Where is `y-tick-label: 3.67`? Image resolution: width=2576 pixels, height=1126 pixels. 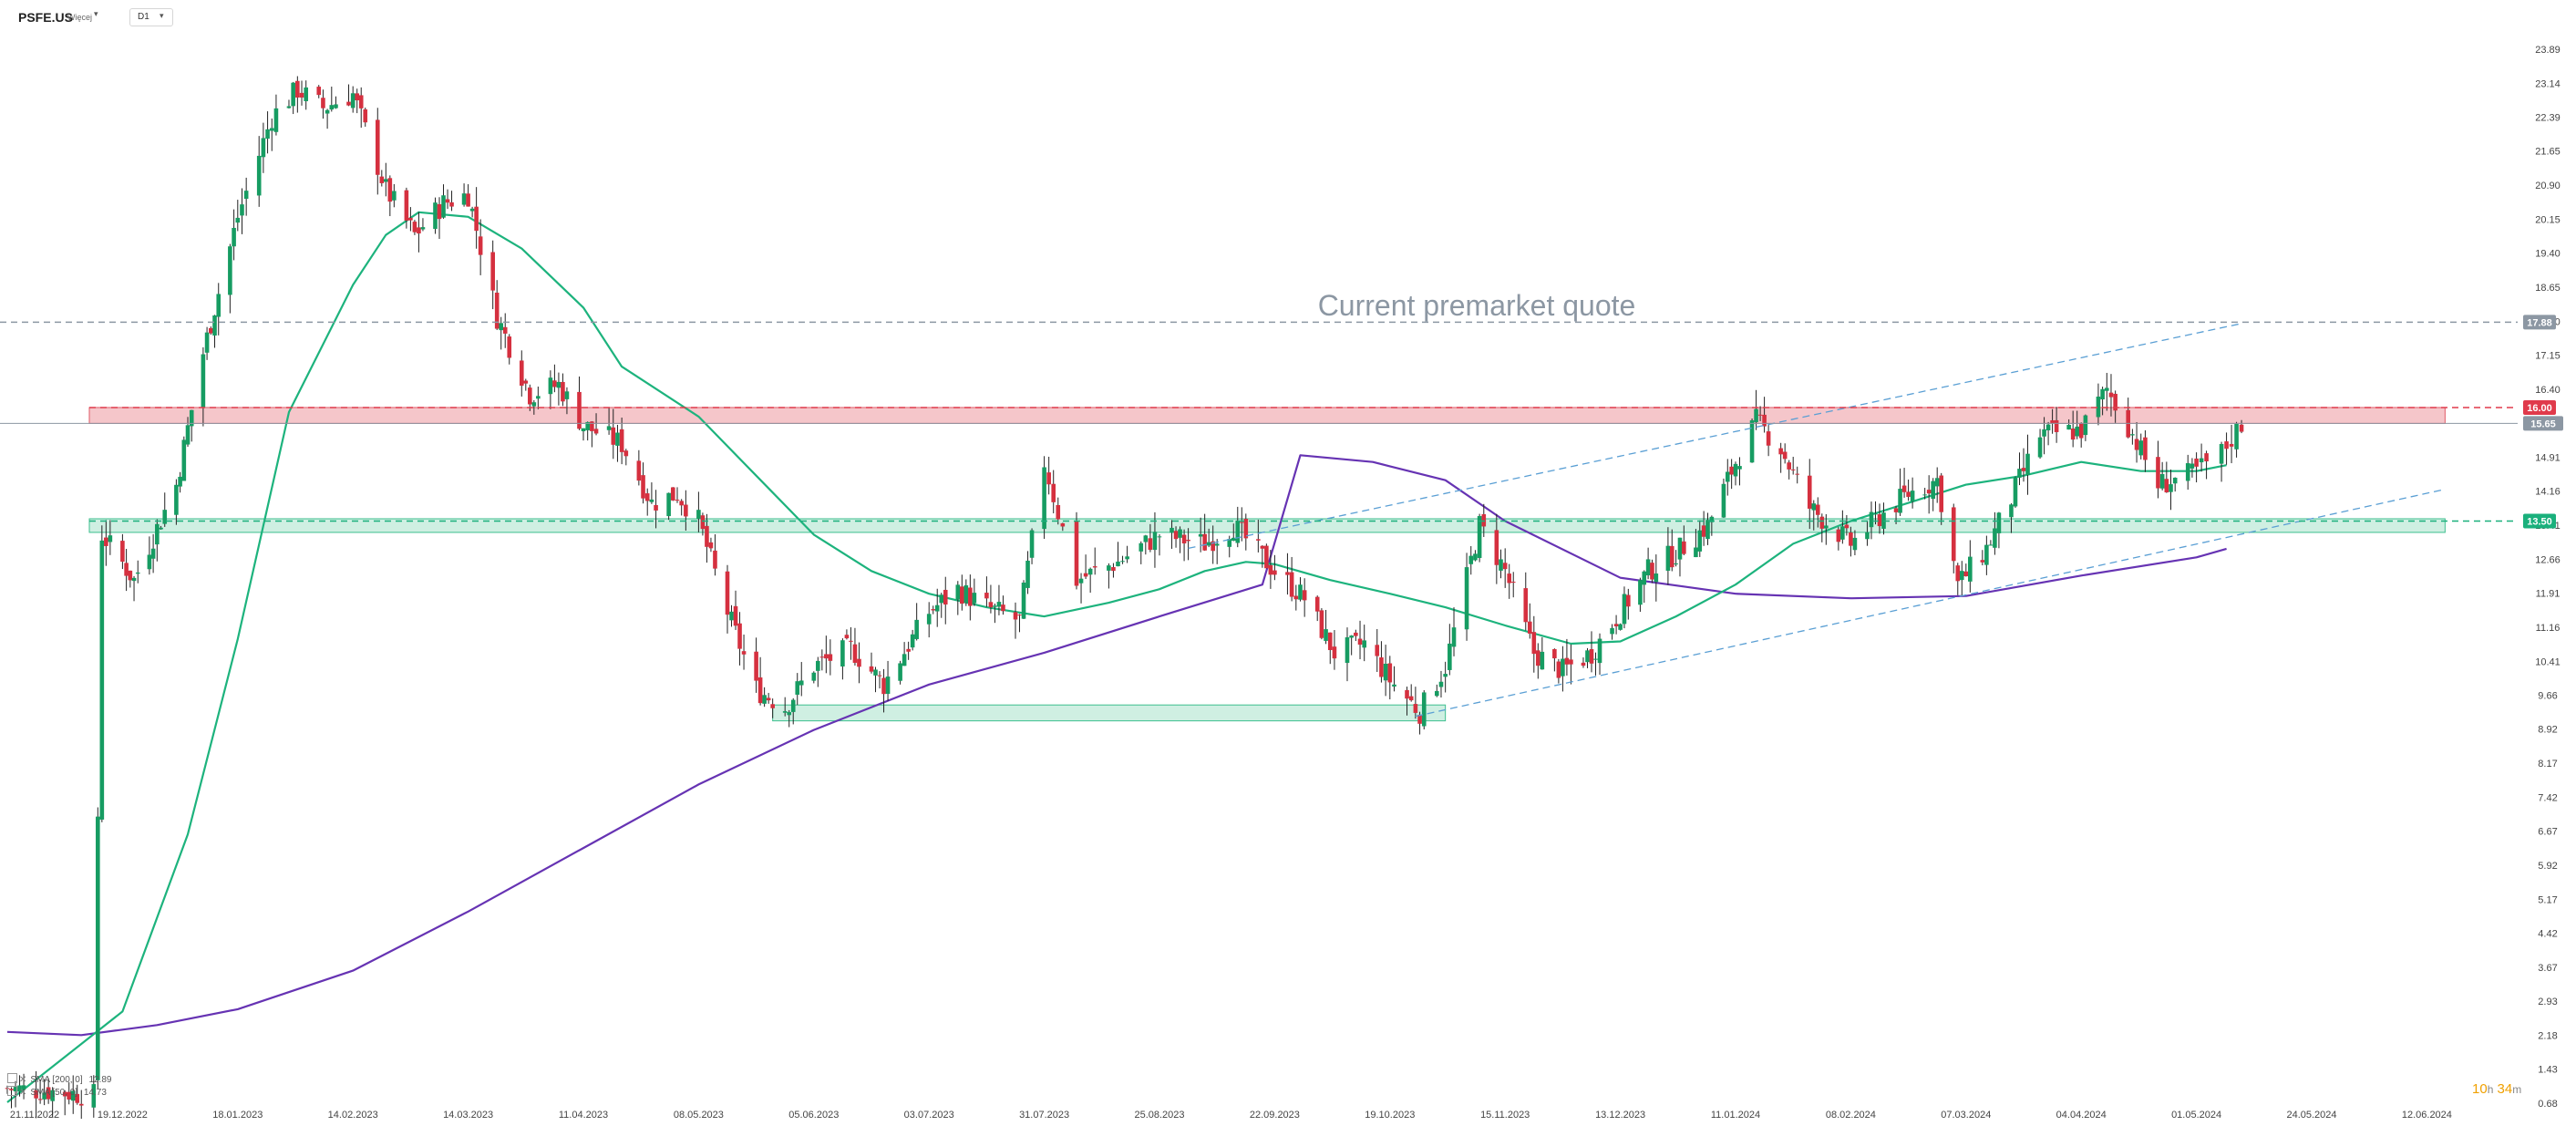 y-tick-label: 3.67 is located at coordinates (2547, 969).